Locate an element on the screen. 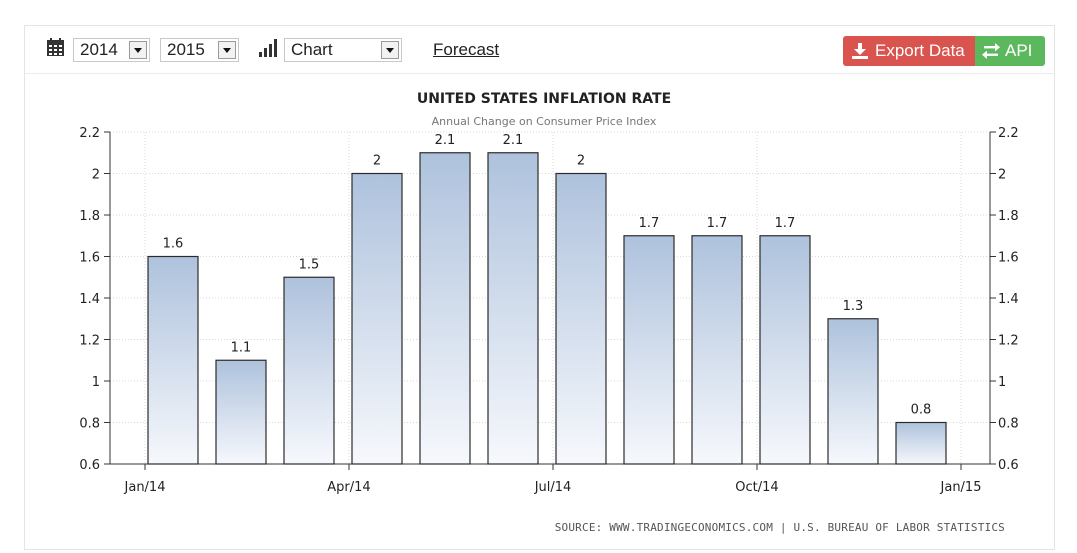  y-tick-label-left: 1 is located at coordinates (96, 382).